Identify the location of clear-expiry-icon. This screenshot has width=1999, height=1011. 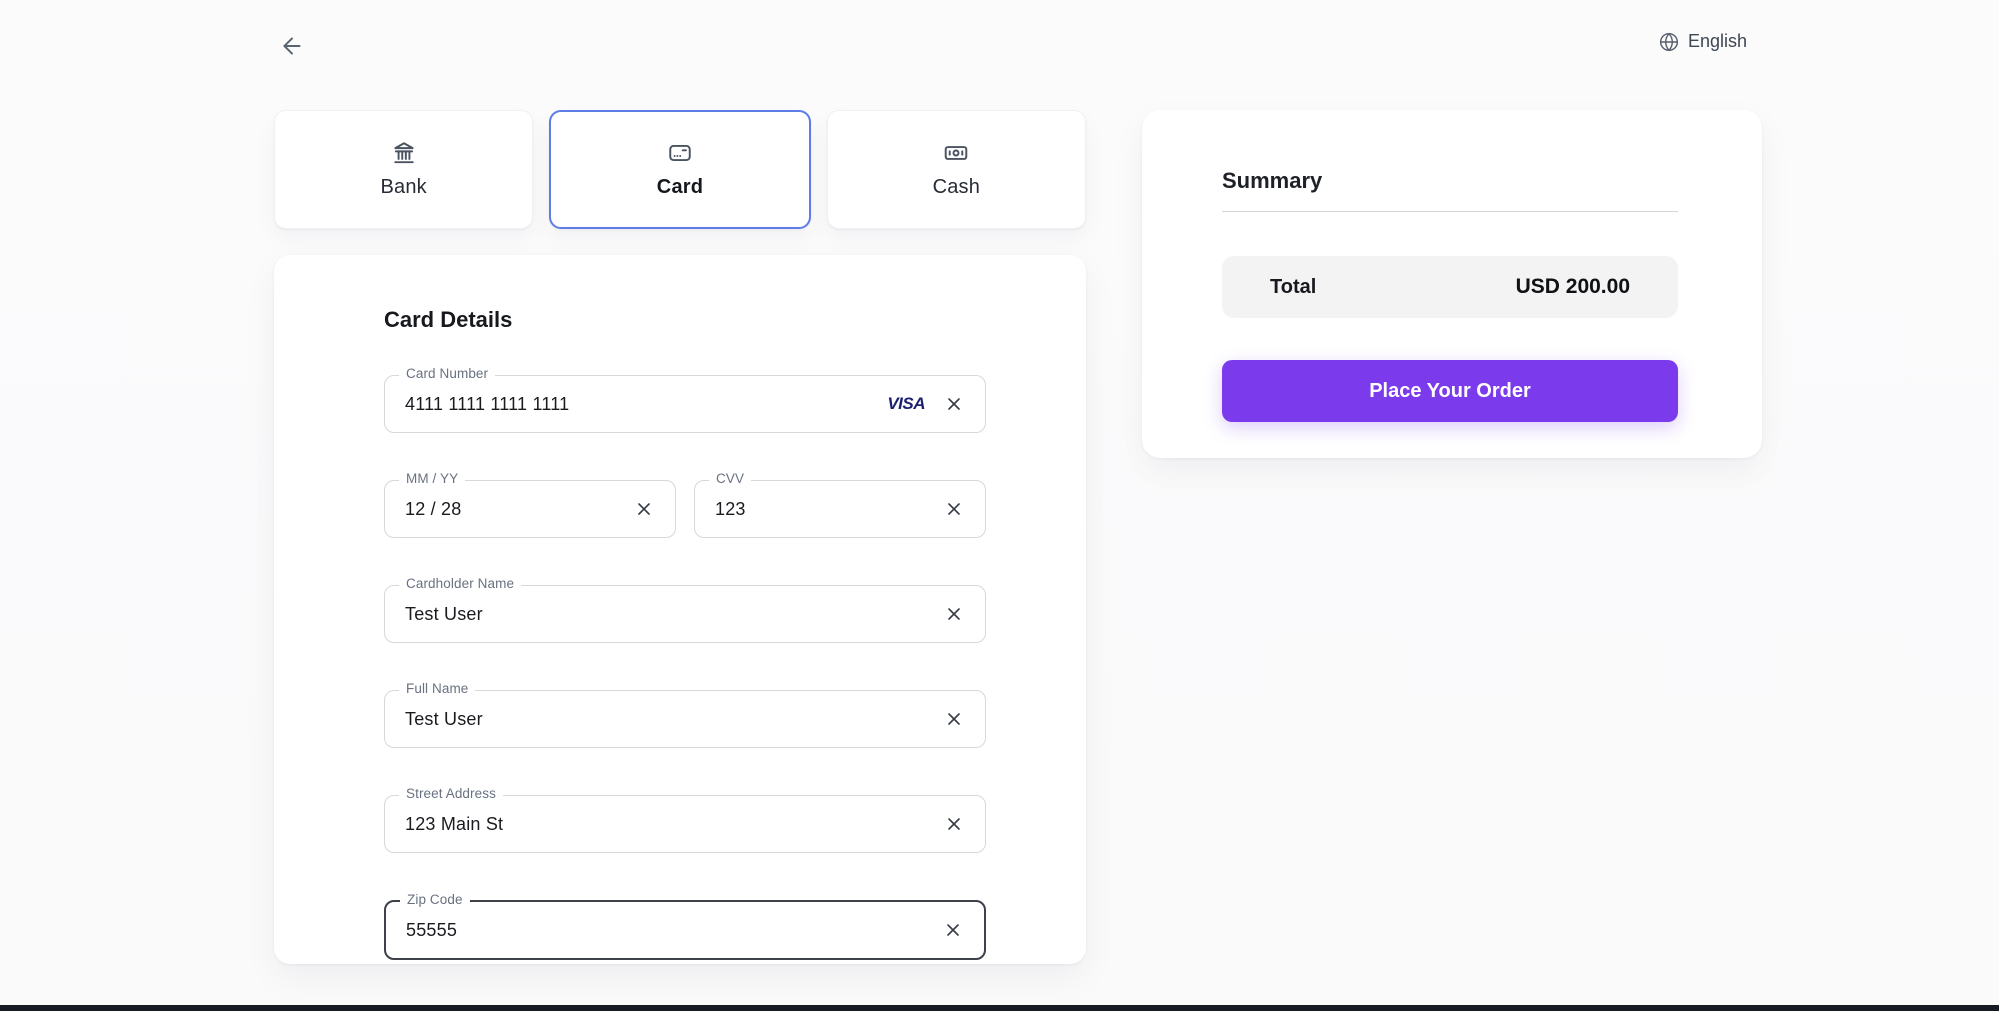
(644, 509).